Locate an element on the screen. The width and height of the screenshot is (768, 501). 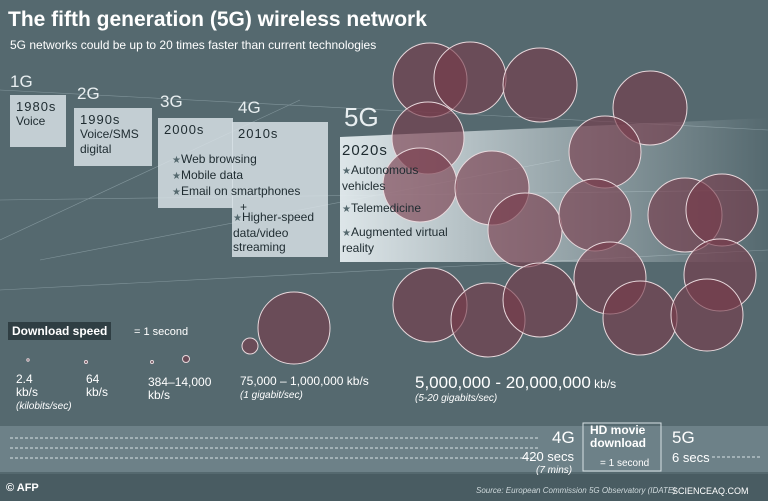
feature: Telemedicine is located at coordinates (399, 209).